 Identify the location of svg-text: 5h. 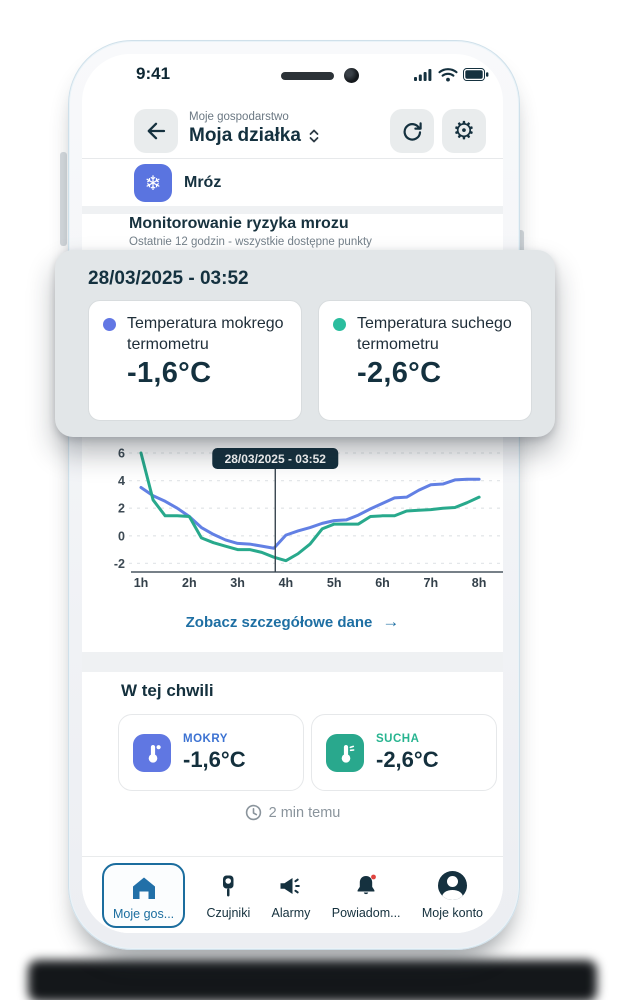
(334, 583).